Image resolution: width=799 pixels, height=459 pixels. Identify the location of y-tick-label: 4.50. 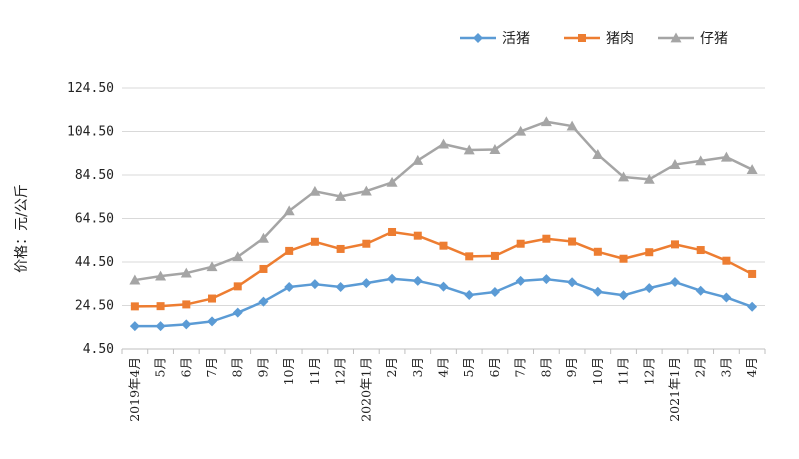
(98, 349).